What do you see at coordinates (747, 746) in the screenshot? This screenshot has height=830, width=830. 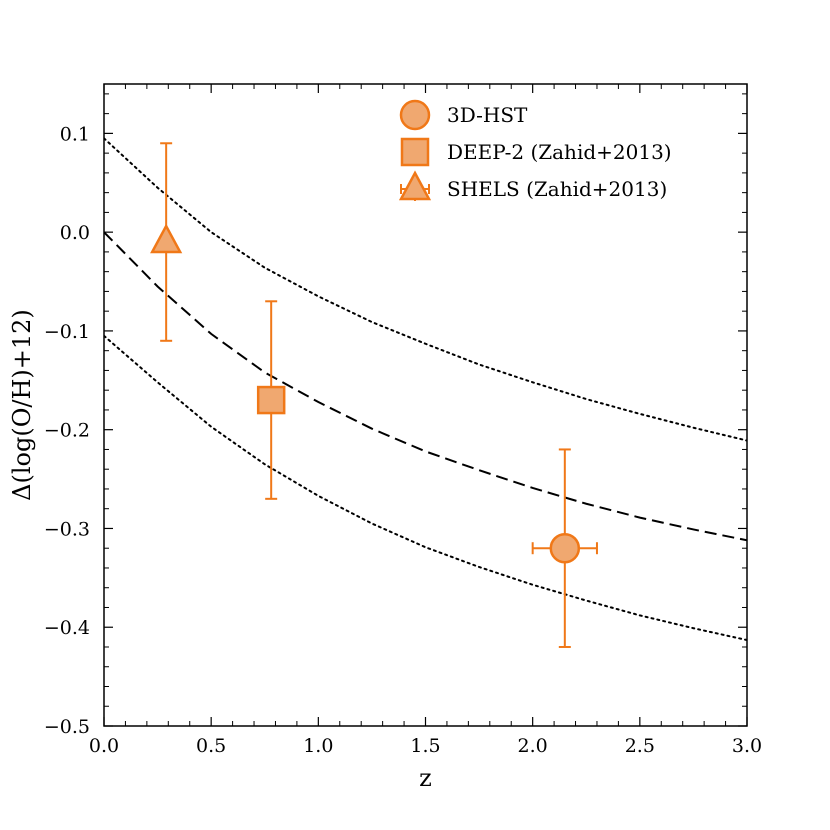 I see `x-tick-label: 3.0` at bounding box center [747, 746].